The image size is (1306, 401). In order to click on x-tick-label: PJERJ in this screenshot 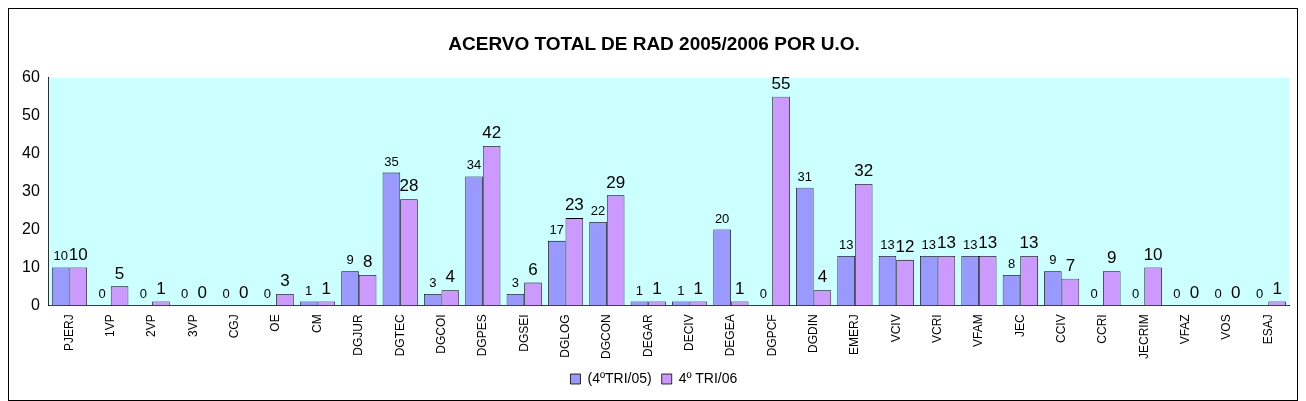, I will do `click(68, 333)`.